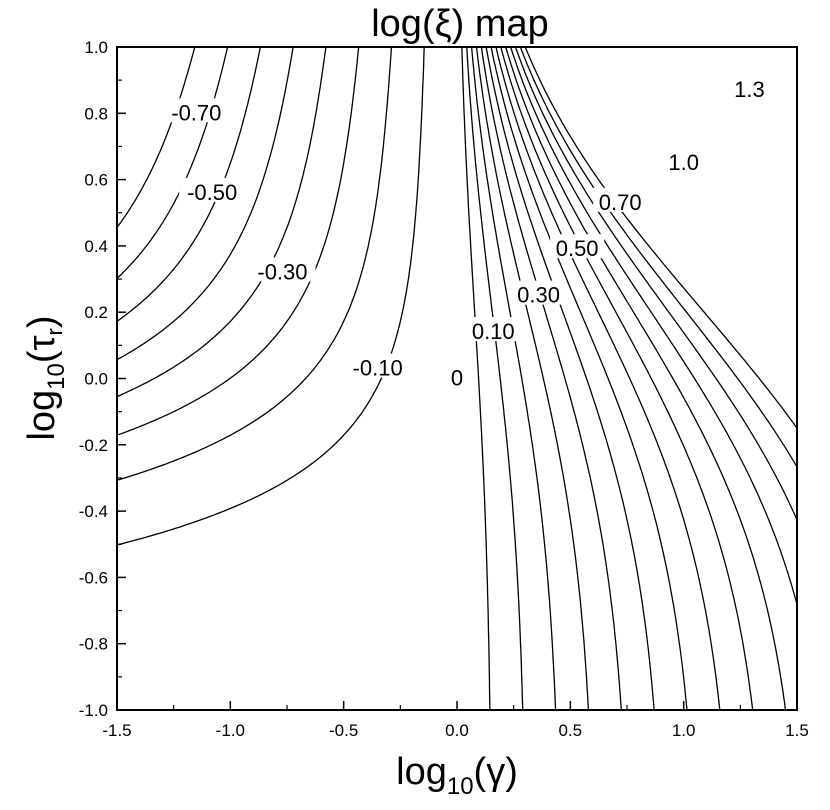 Image resolution: width=830 pixels, height=810 pixels. What do you see at coordinates (96, 47) in the screenshot?
I see `y-tick-label: 1.0` at bounding box center [96, 47].